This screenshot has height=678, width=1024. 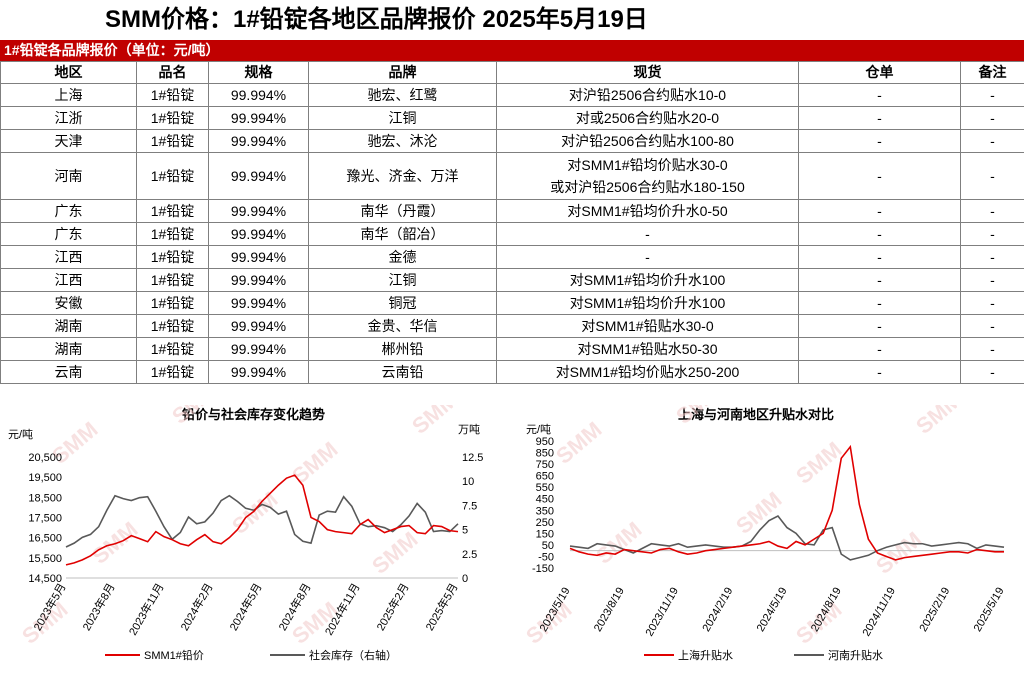 What do you see at coordinates (402, 118) in the screenshot?
I see `table-cell: 江铜` at bounding box center [402, 118].